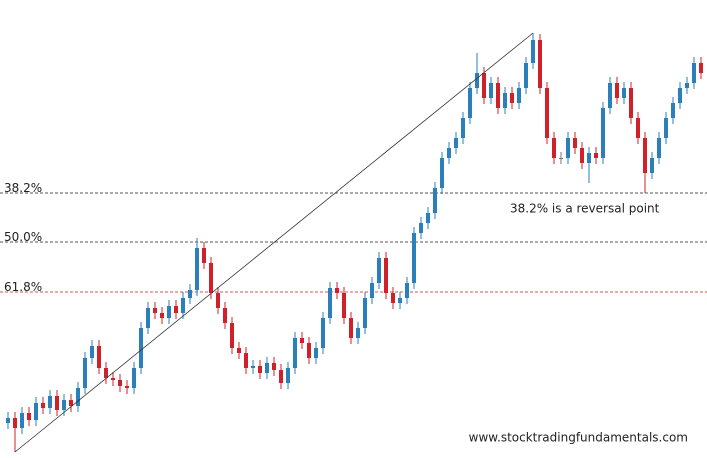 This screenshot has height=458, width=707. Describe the element at coordinates (585, 209) in the screenshot. I see `annotation: 38.2% is a reversal point` at that location.